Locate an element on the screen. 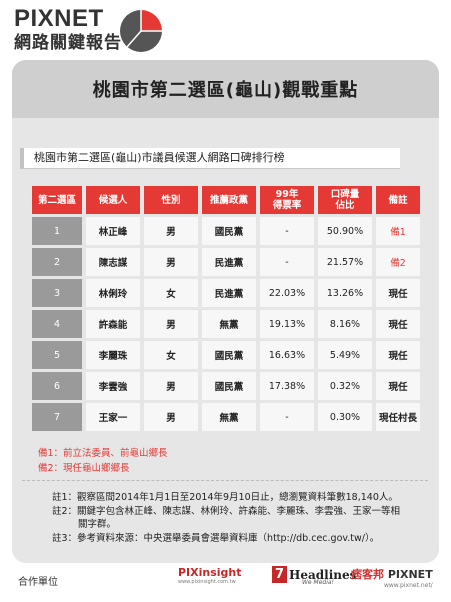 The width and height of the screenshot is (451, 602). pixinsight-logo: PIXinsight www.pixinsight.com.tw is located at coordinates (210, 575).